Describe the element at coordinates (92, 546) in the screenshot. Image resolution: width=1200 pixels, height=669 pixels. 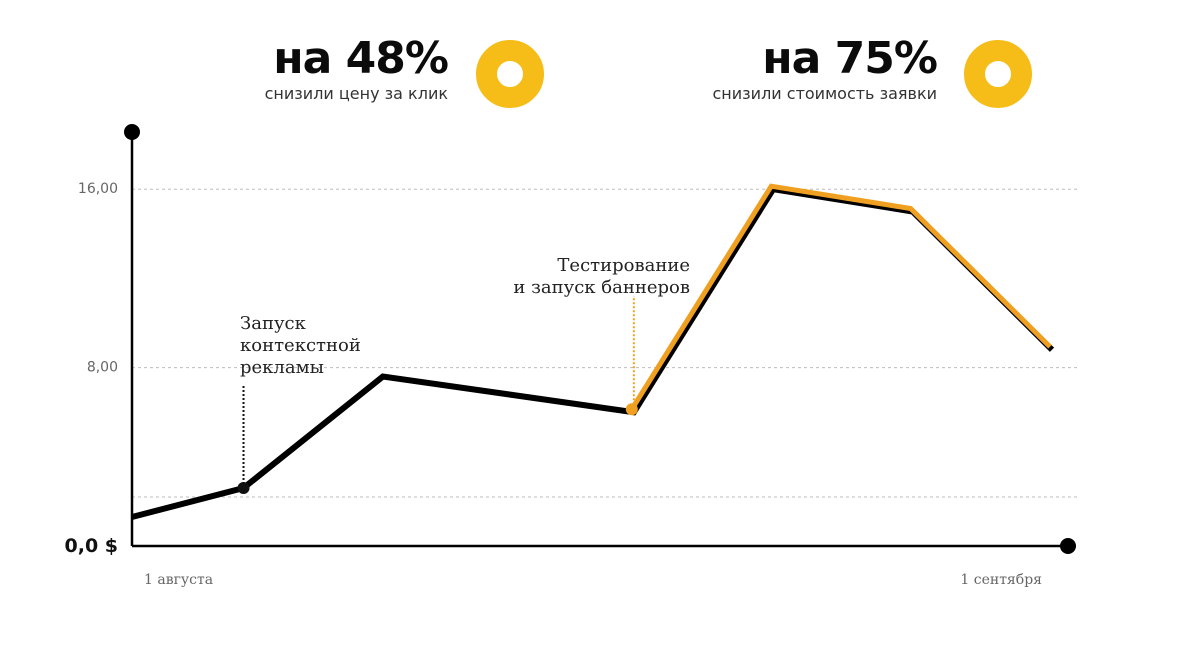
I see `y-tick-label: 0,0 $` at that location.